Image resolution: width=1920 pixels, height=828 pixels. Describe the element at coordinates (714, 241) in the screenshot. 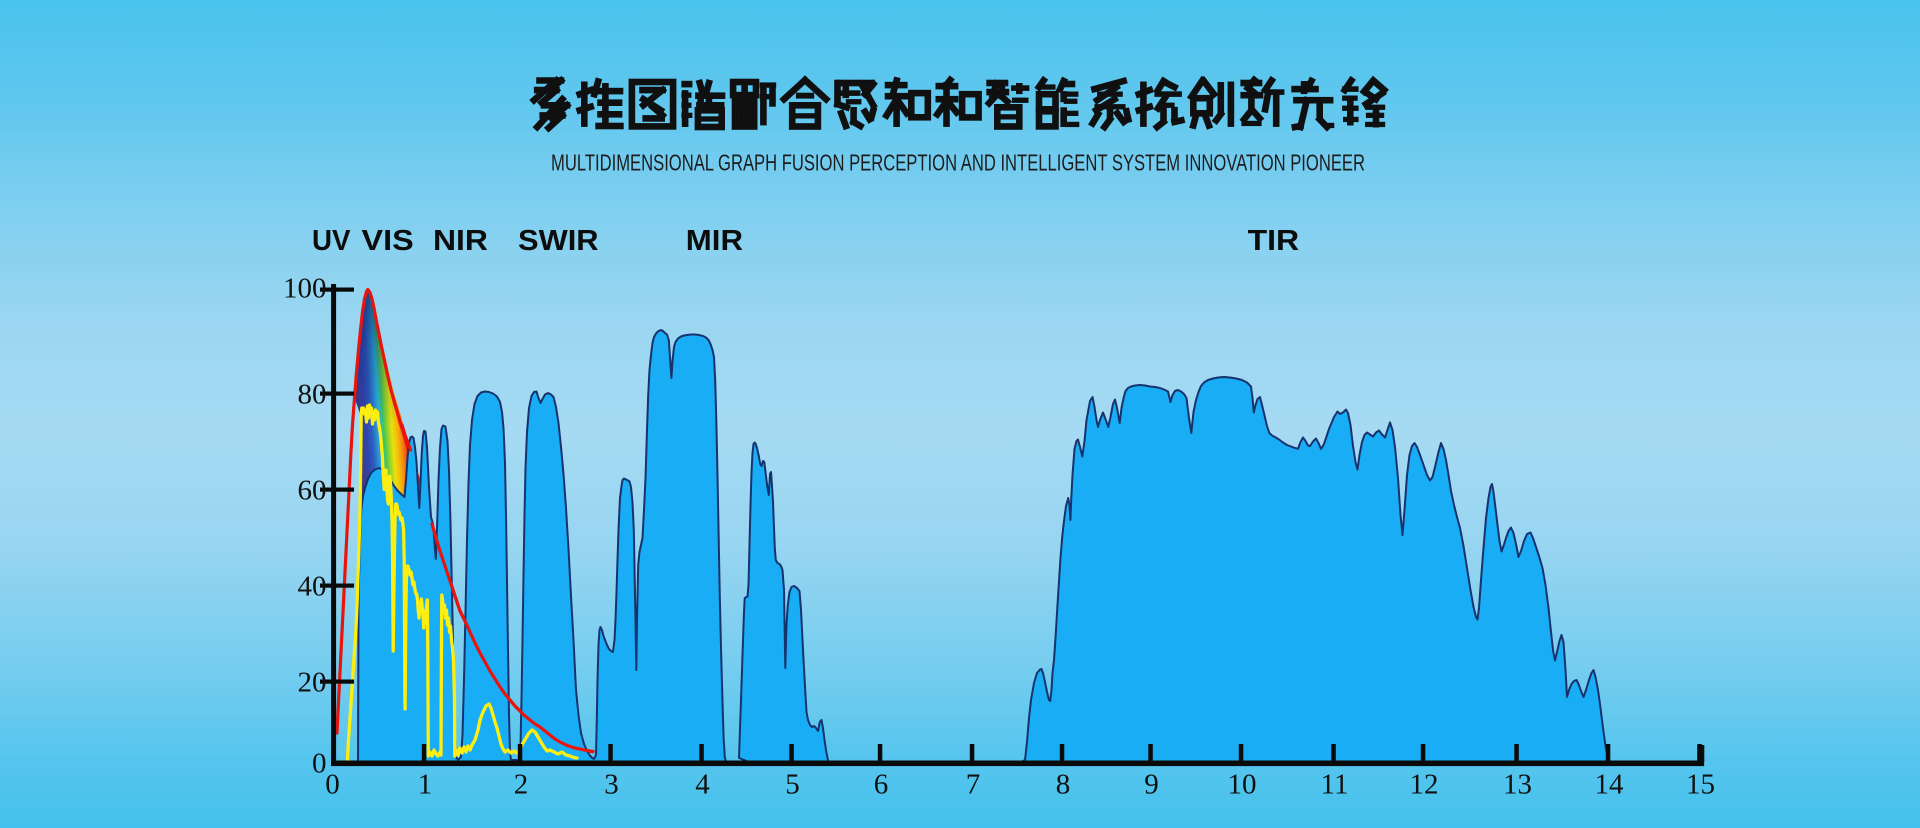

I see `svg-text: MIR` at that location.